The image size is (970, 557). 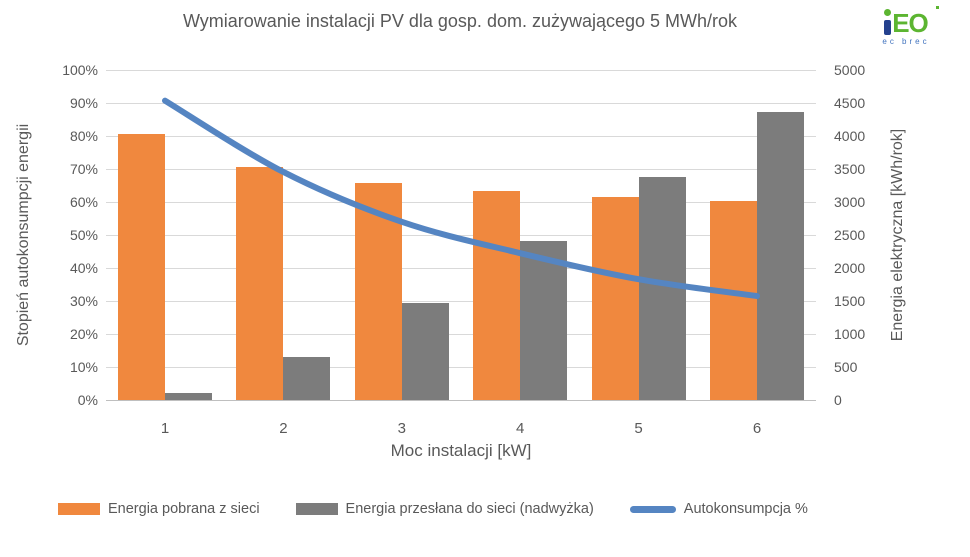 What do you see at coordinates (497, 295) in the screenshot?
I see `bar-series1-cat4` at bounding box center [497, 295].